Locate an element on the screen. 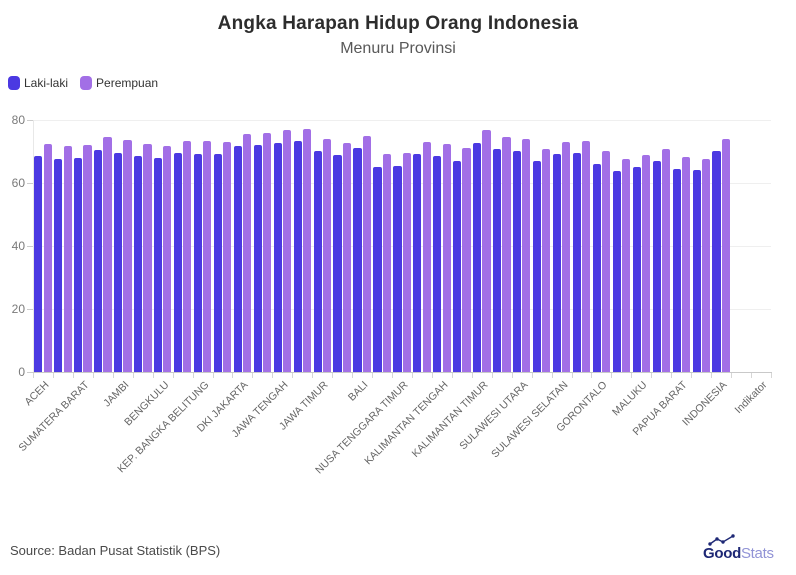 The height and width of the screenshot is (575, 796). y-axis-tick-label: 40 is located at coordinates (18, 245).